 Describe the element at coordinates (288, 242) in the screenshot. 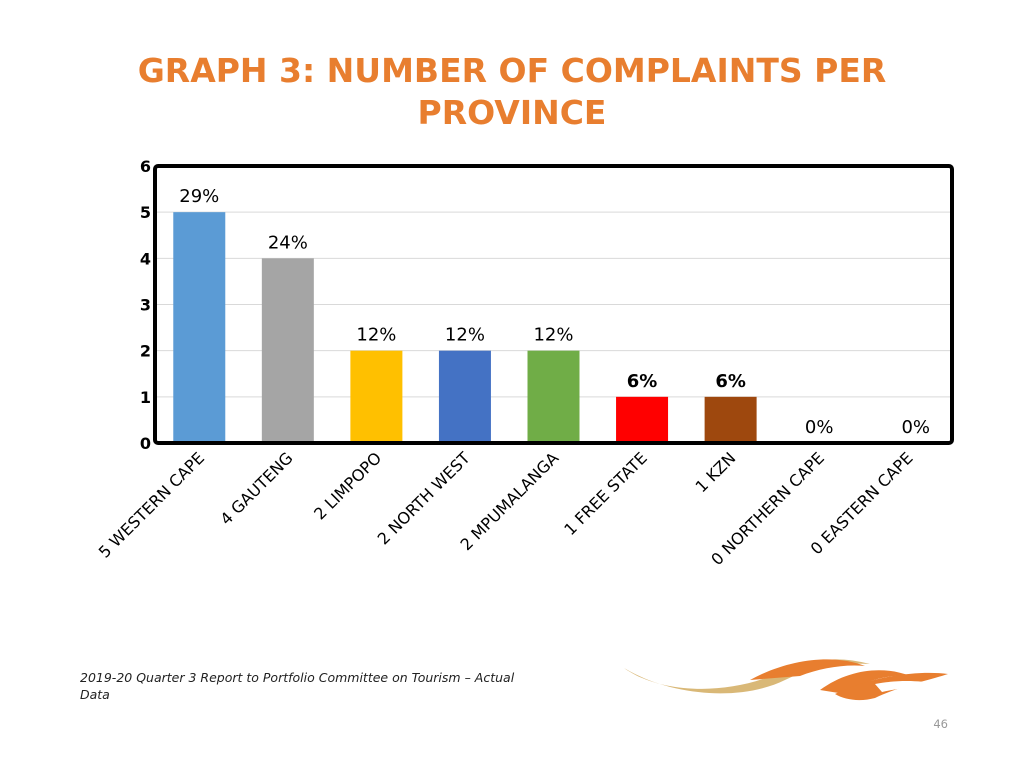

I see `data-label: 24%` at that location.